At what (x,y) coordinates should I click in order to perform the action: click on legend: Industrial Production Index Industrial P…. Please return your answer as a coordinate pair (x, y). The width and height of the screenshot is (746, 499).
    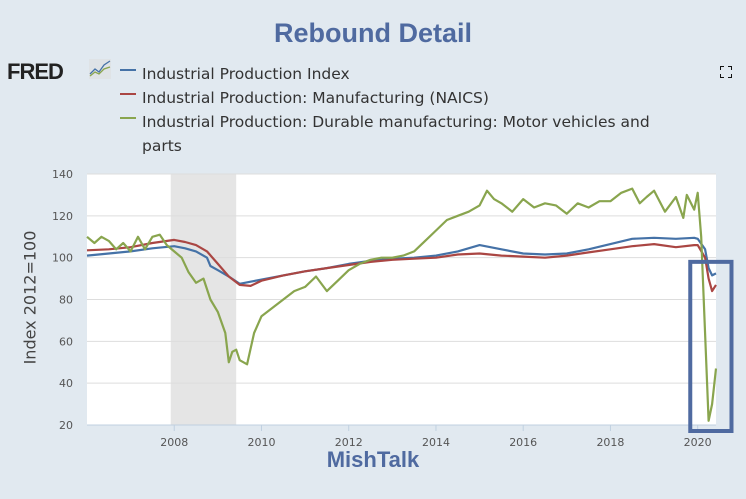
    Looking at the image, I should click on (400, 110).